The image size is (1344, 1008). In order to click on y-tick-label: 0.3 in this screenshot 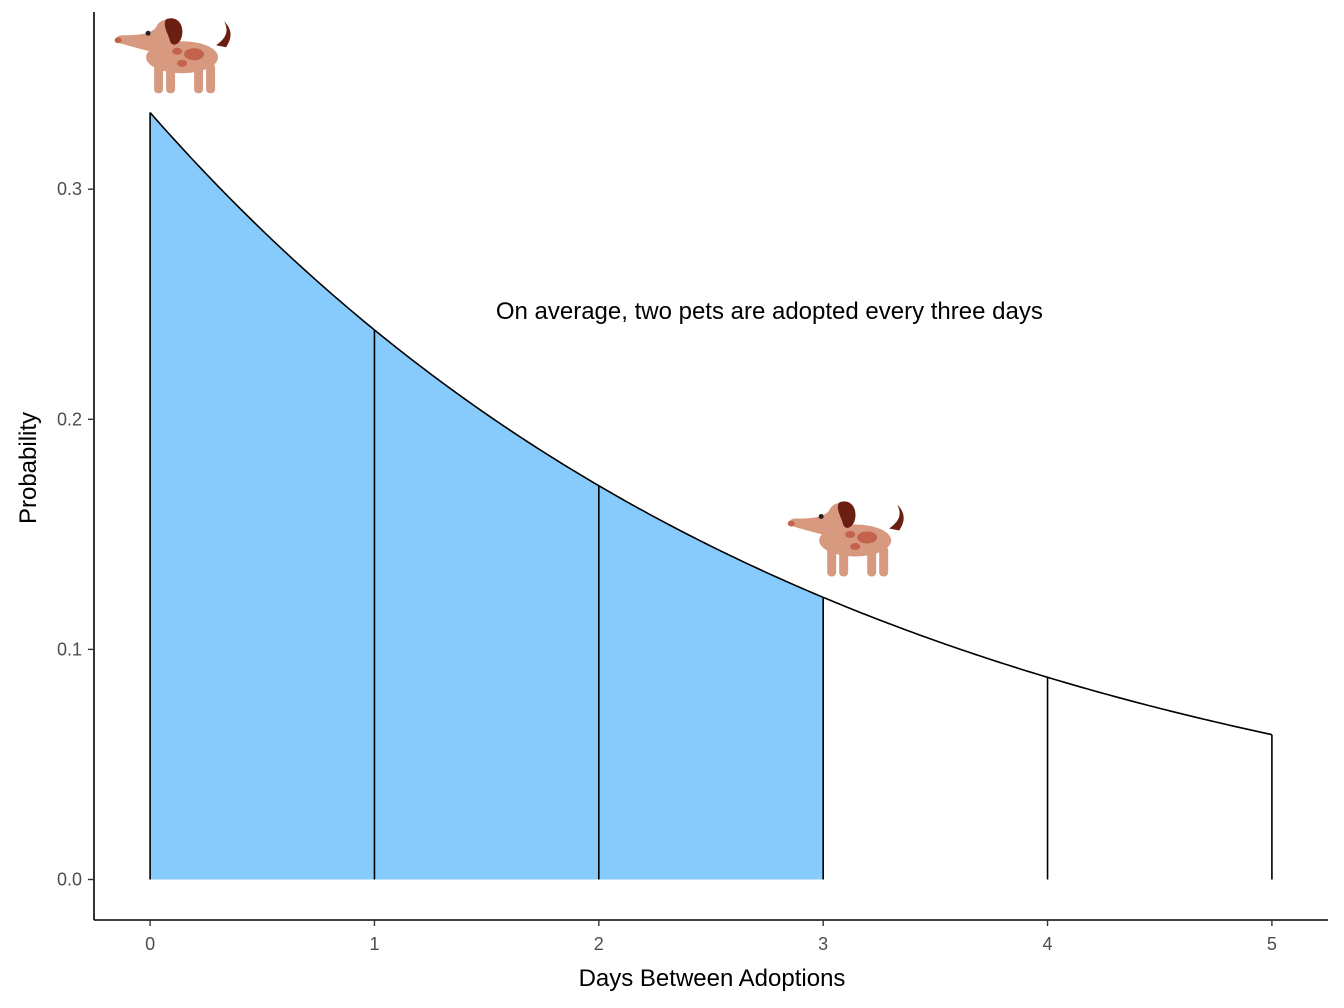, I will do `click(69, 189)`.